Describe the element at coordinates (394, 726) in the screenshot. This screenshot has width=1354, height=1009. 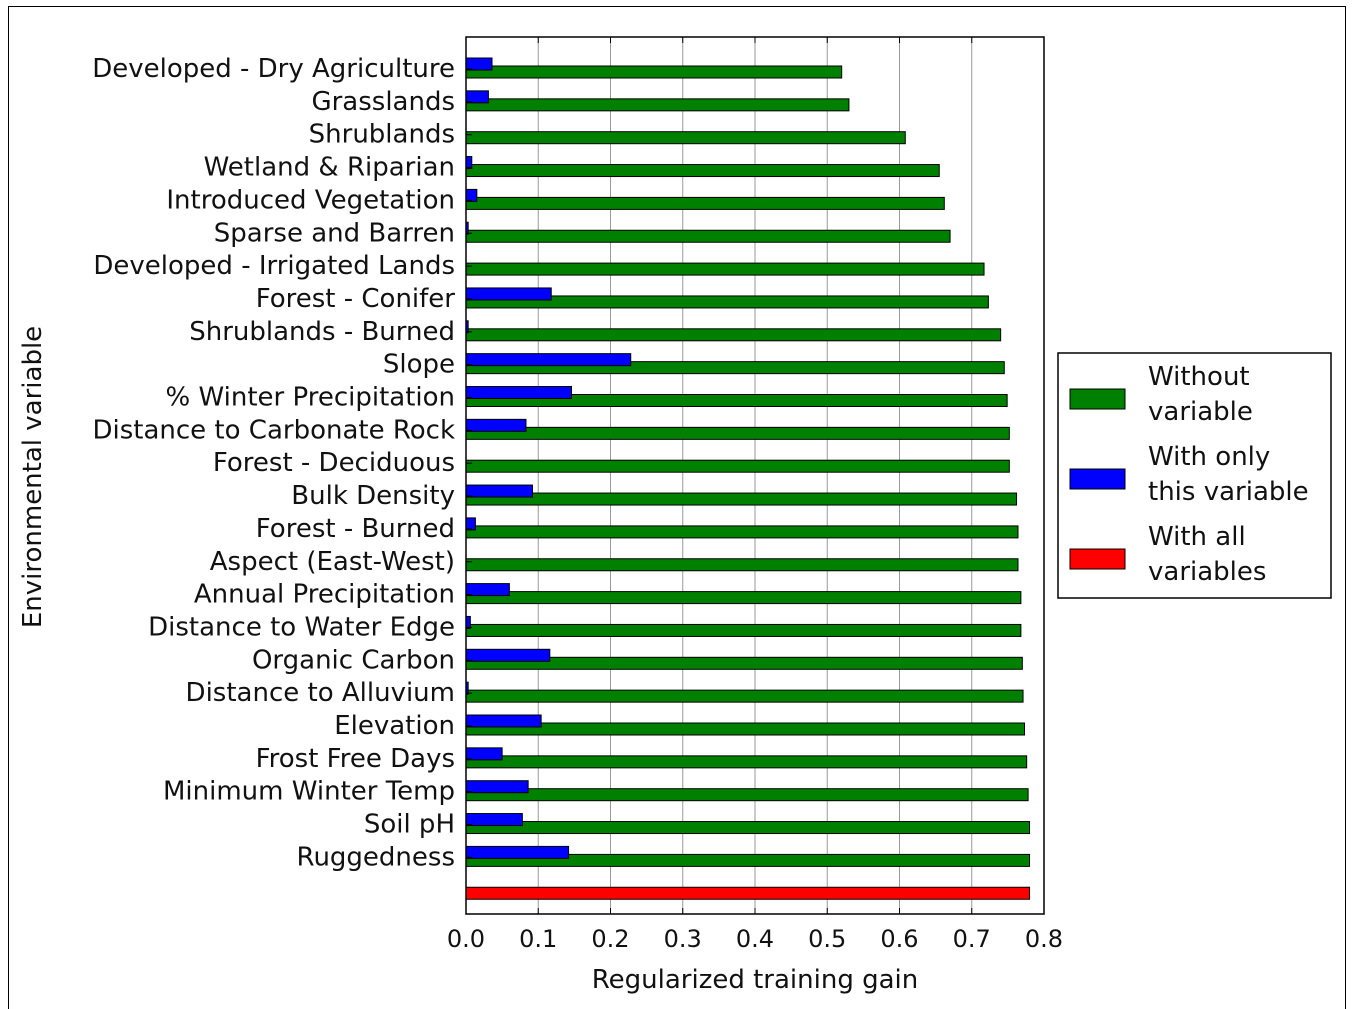
I see `category-label: Elevation` at that location.